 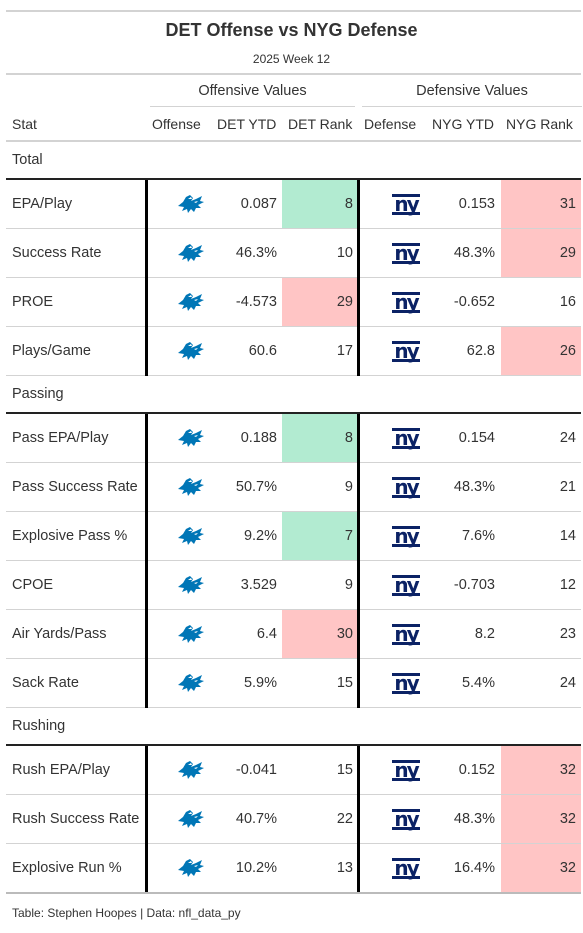 What do you see at coordinates (256, 868) in the screenshot?
I see `det-ytd-value: 10.2%` at bounding box center [256, 868].